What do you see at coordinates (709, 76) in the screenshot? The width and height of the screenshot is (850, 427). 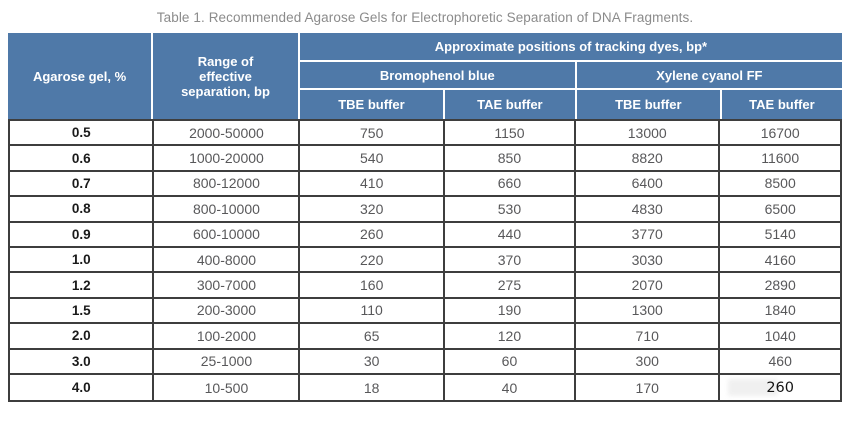 I see `header-xylene-cyanol-ff: Xylene cyanol FF` at bounding box center [709, 76].